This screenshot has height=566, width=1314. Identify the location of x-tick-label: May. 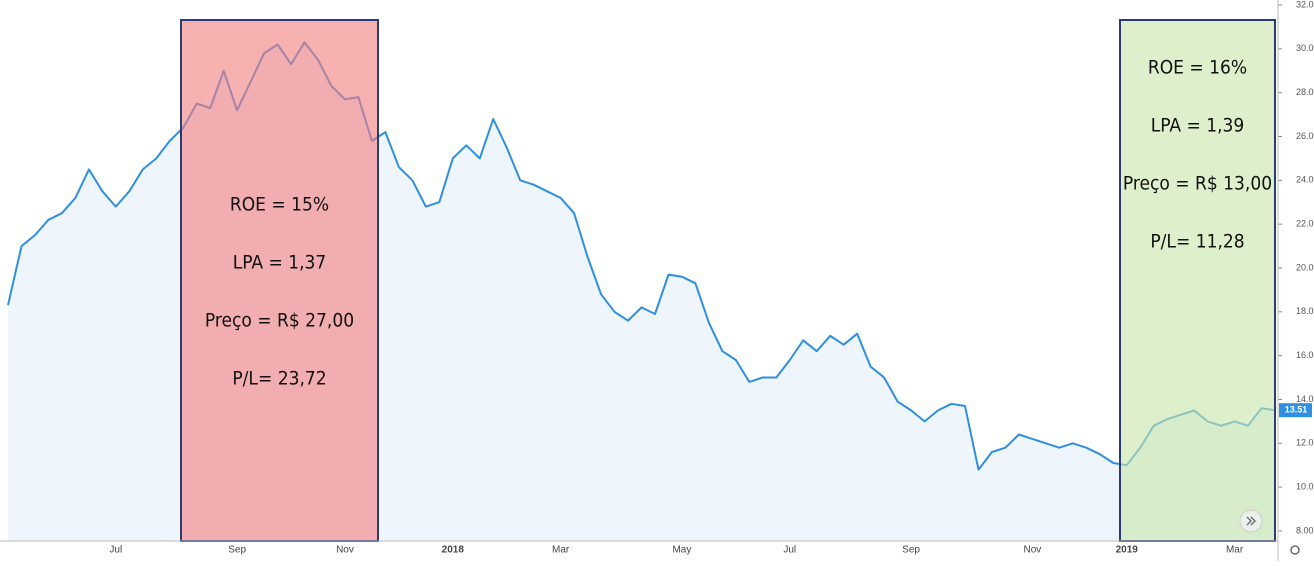
(681, 550).